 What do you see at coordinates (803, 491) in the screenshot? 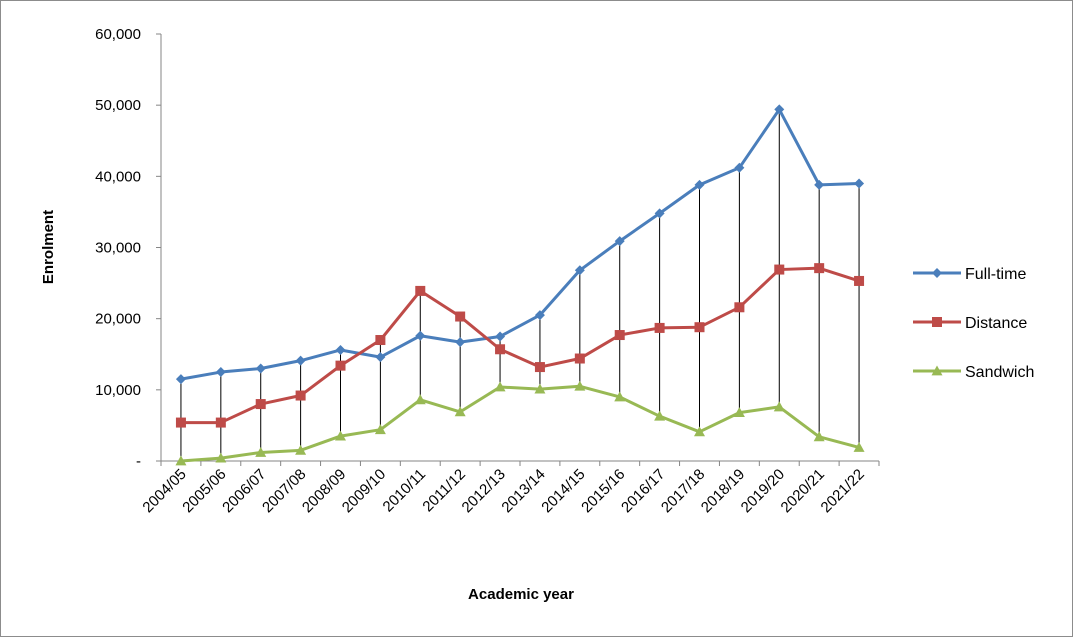
I see `x-tick-label: 2020/21` at bounding box center [803, 491].